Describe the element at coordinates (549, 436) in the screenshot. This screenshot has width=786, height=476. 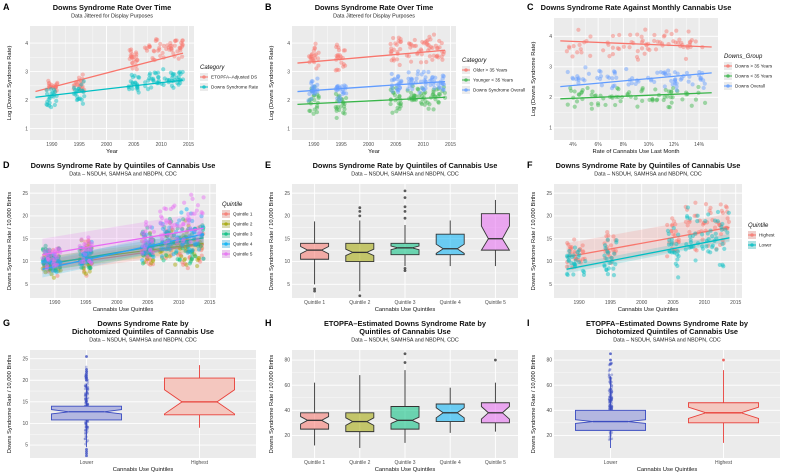
I see `y-tick-label: 20` at that location.